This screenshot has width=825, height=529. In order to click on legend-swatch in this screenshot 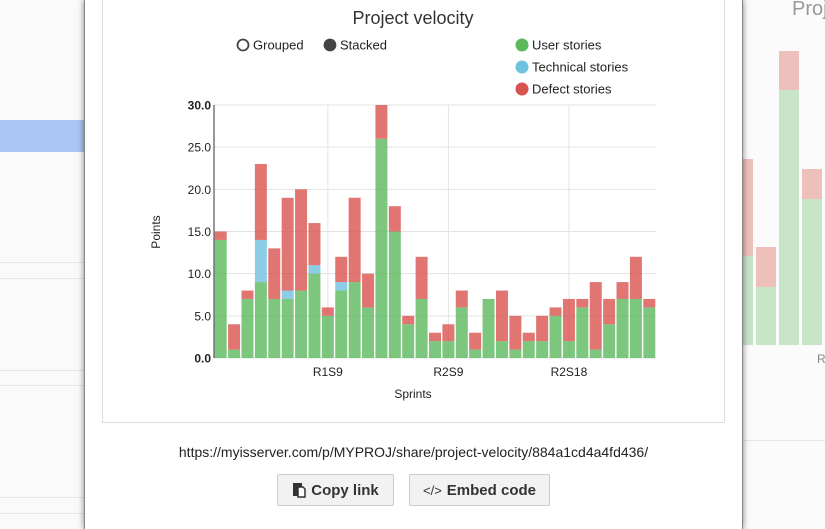, I will do `click(522, 89)`.